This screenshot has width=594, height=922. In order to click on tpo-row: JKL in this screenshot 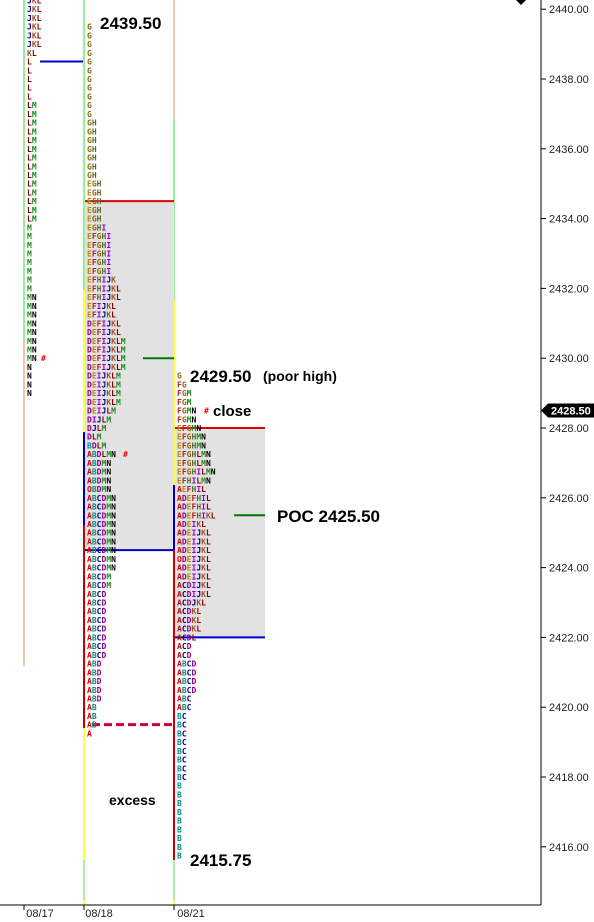, I will do `click(34, 18)`.